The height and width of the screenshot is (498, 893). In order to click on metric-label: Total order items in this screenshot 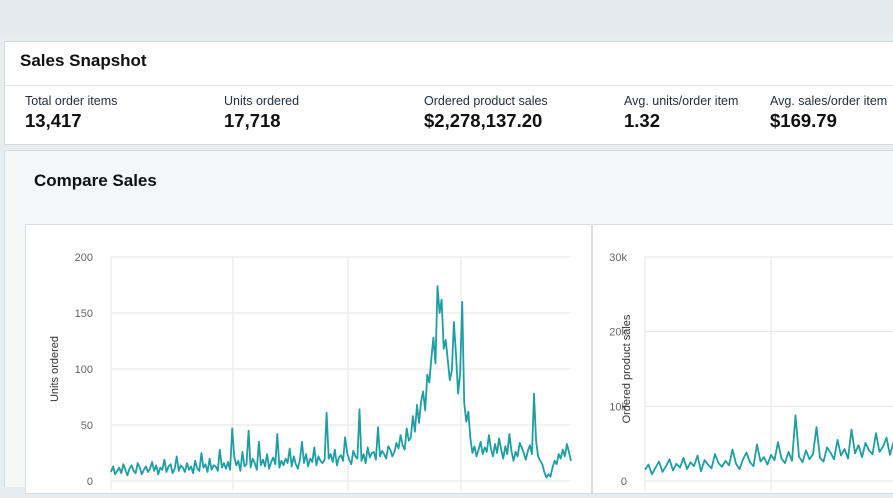, I will do `click(71, 101)`.